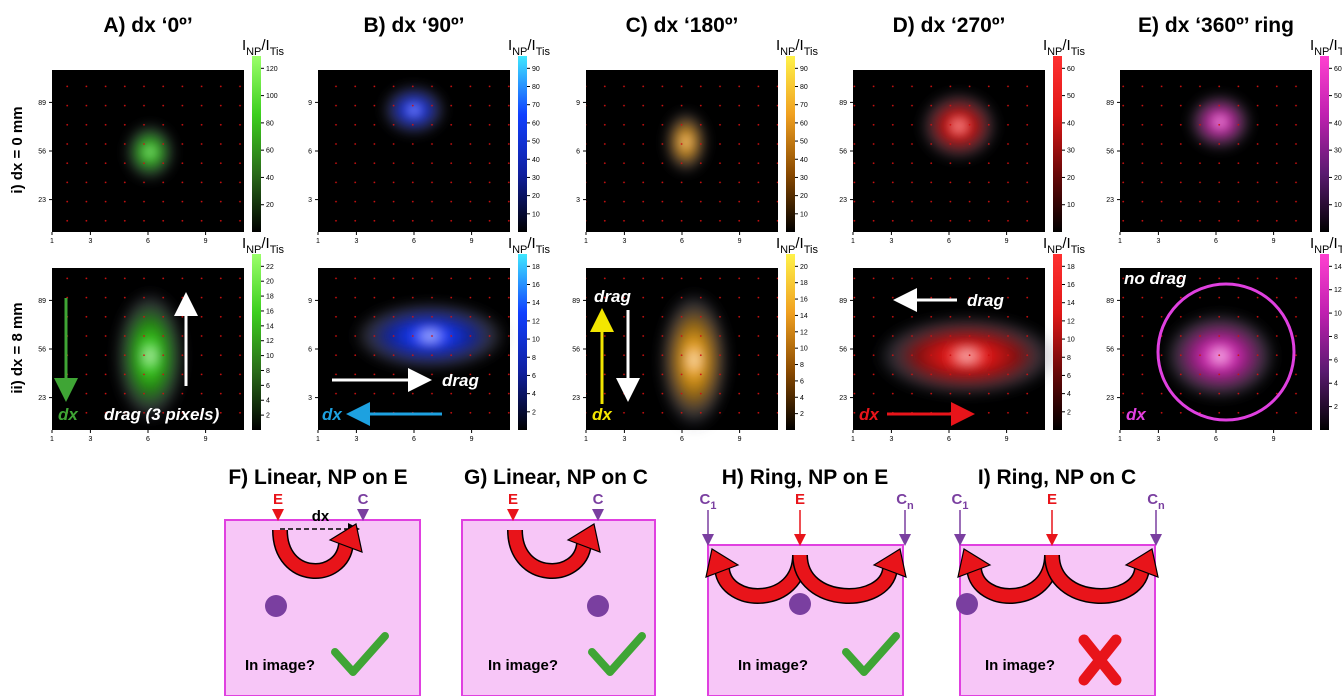 The width and height of the screenshot is (1342, 696). I want to click on annotation: drag (3 pixels), so click(162, 414).